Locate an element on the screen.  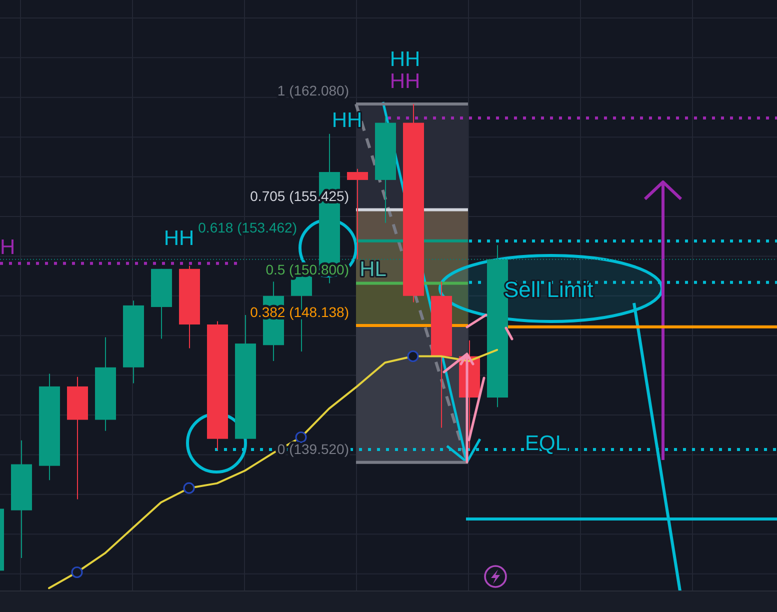
annotation: HL is located at coordinates (373, 269).